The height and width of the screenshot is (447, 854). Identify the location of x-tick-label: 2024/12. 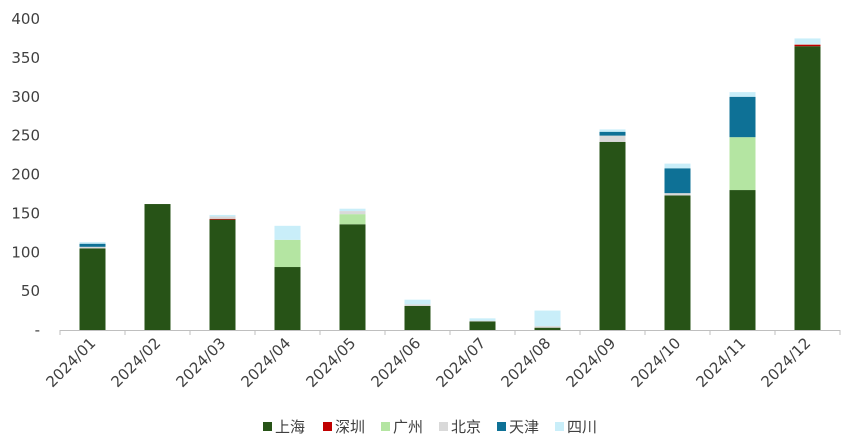
(786, 362).